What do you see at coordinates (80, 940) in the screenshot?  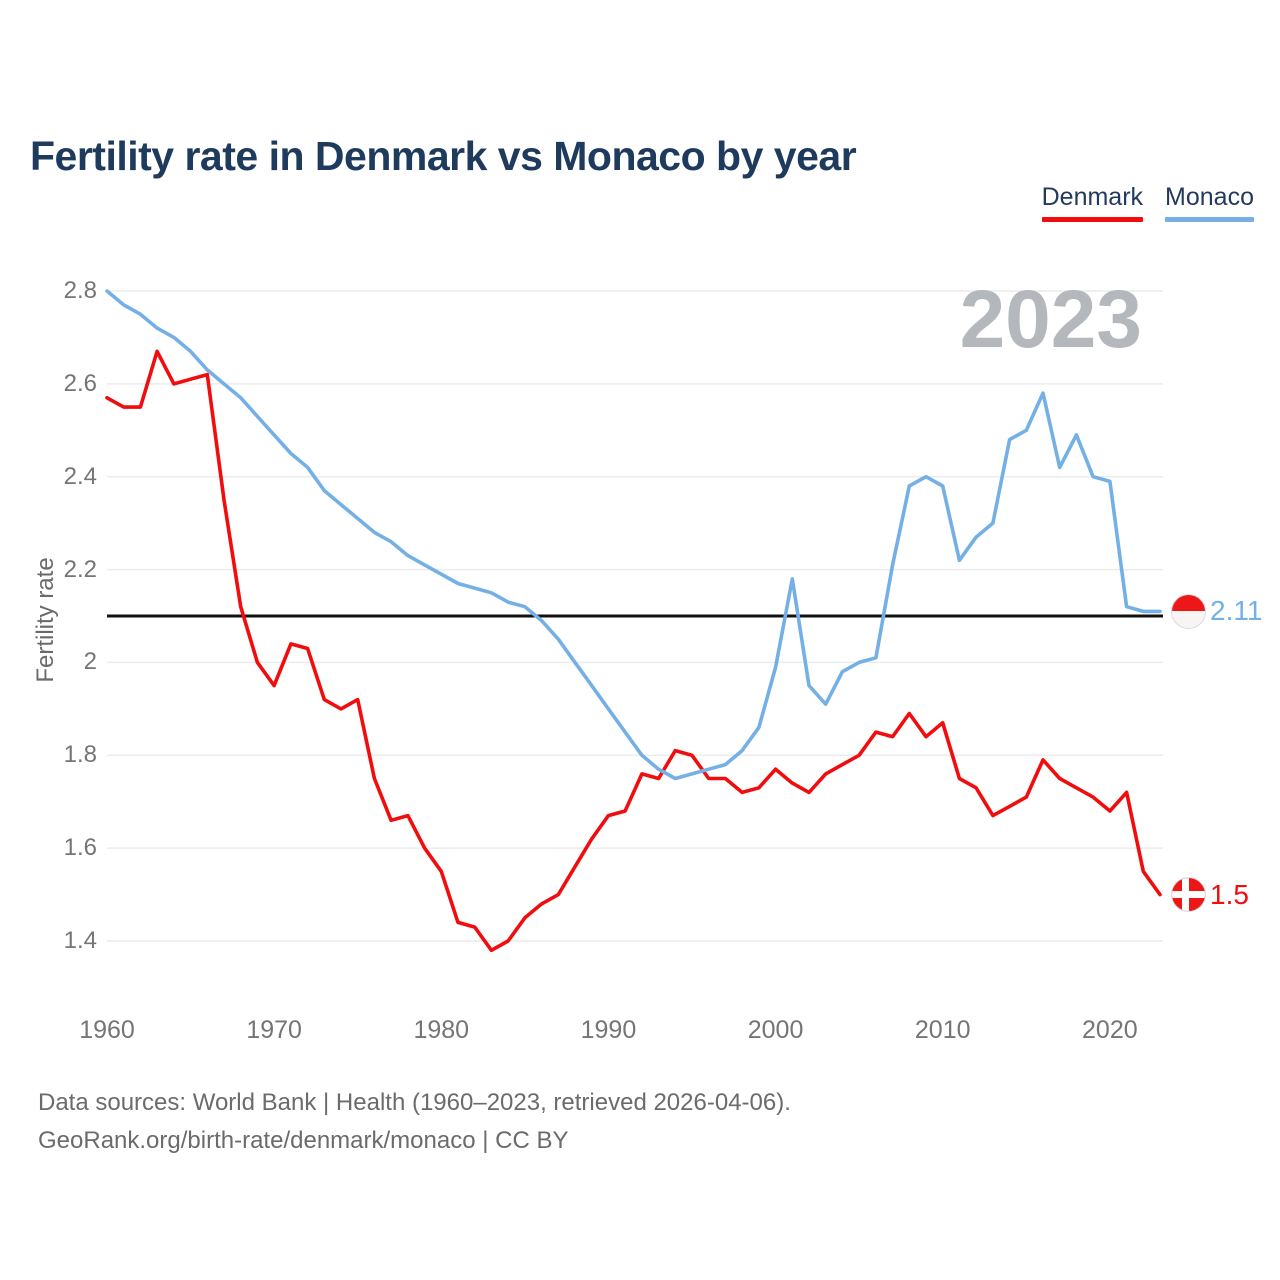 I see `y-tick-label: 1.4` at bounding box center [80, 940].